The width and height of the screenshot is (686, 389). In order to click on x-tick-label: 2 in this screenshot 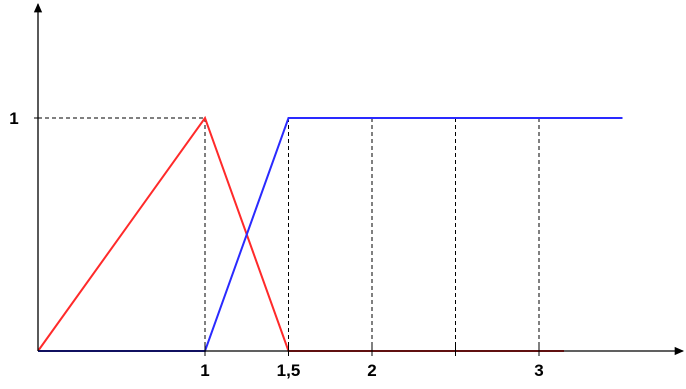, I will do `click(371, 370)`.